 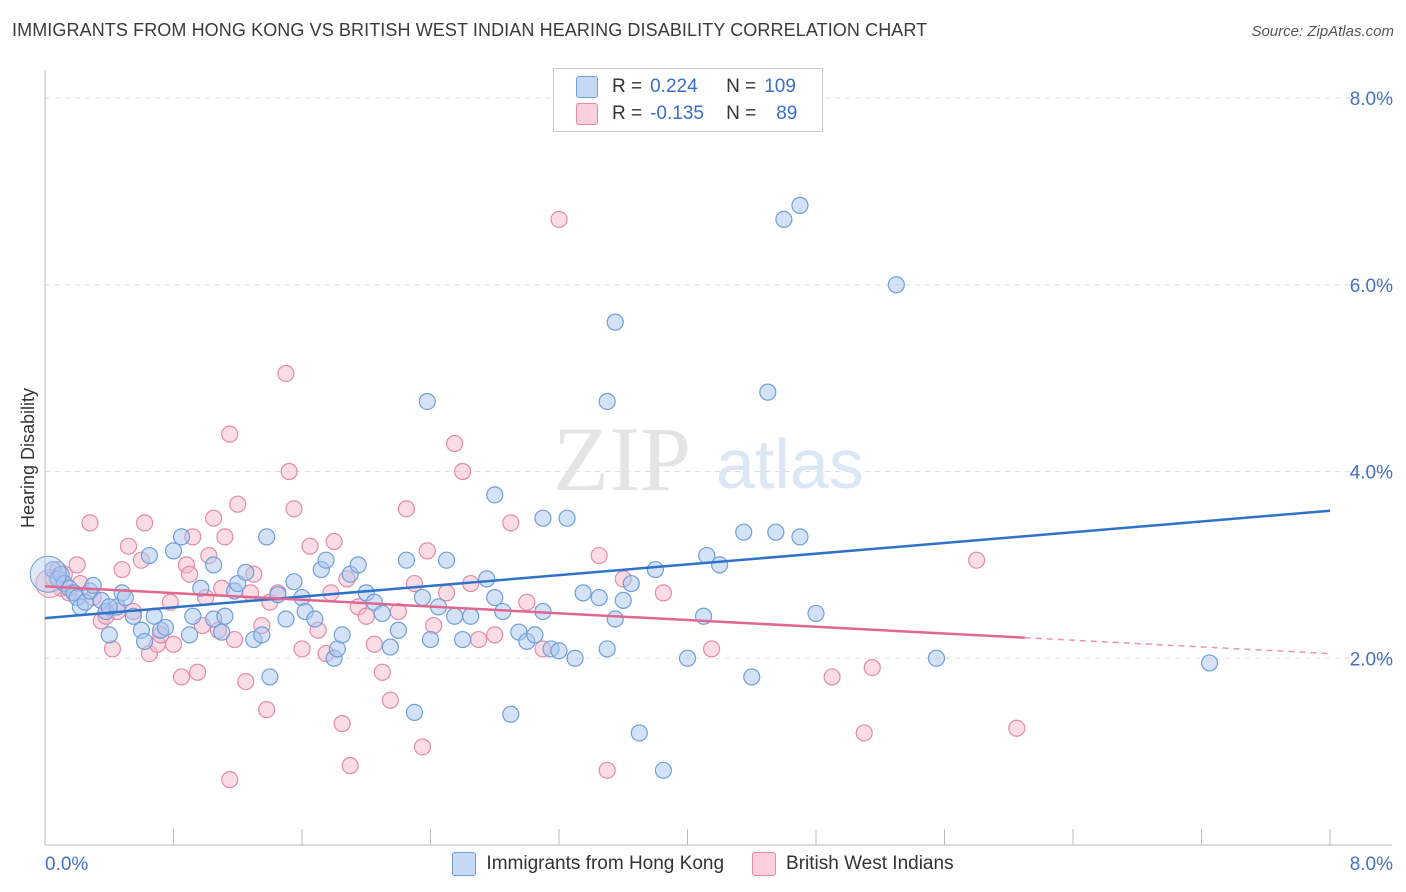 What do you see at coordinates (677, 113) in the screenshot?
I see `legend-r-value: -0.135` at bounding box center [677, 113].